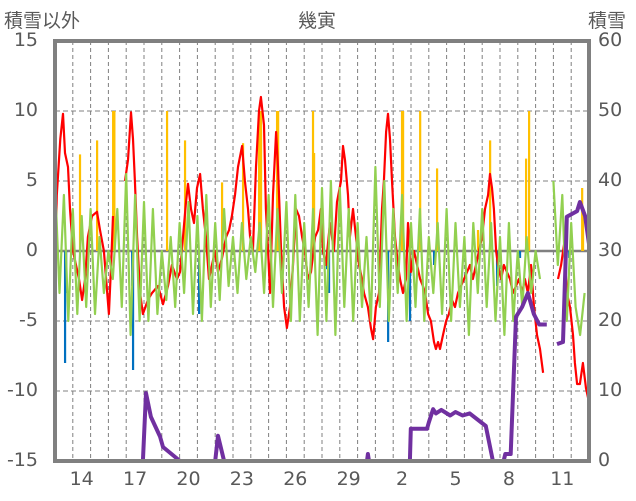  Describe the element at coordinates (241, 479) in the screenshot. I see `x-axis-tick-label: 23` at that location.